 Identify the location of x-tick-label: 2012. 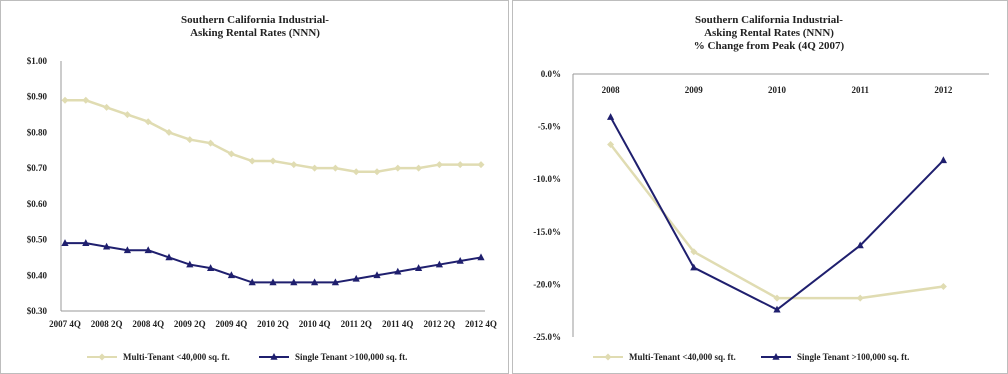
(943, 90).